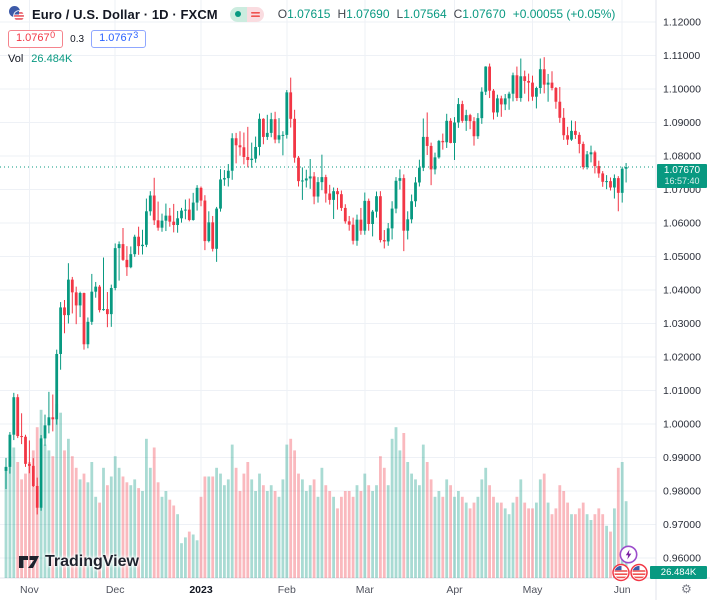 This screenshot has width=710, height=600. What do you see at coordinates (682, 90) in the screenshot?
I see `price-axis-label: 1.10000` at bounding box center [682, 90].